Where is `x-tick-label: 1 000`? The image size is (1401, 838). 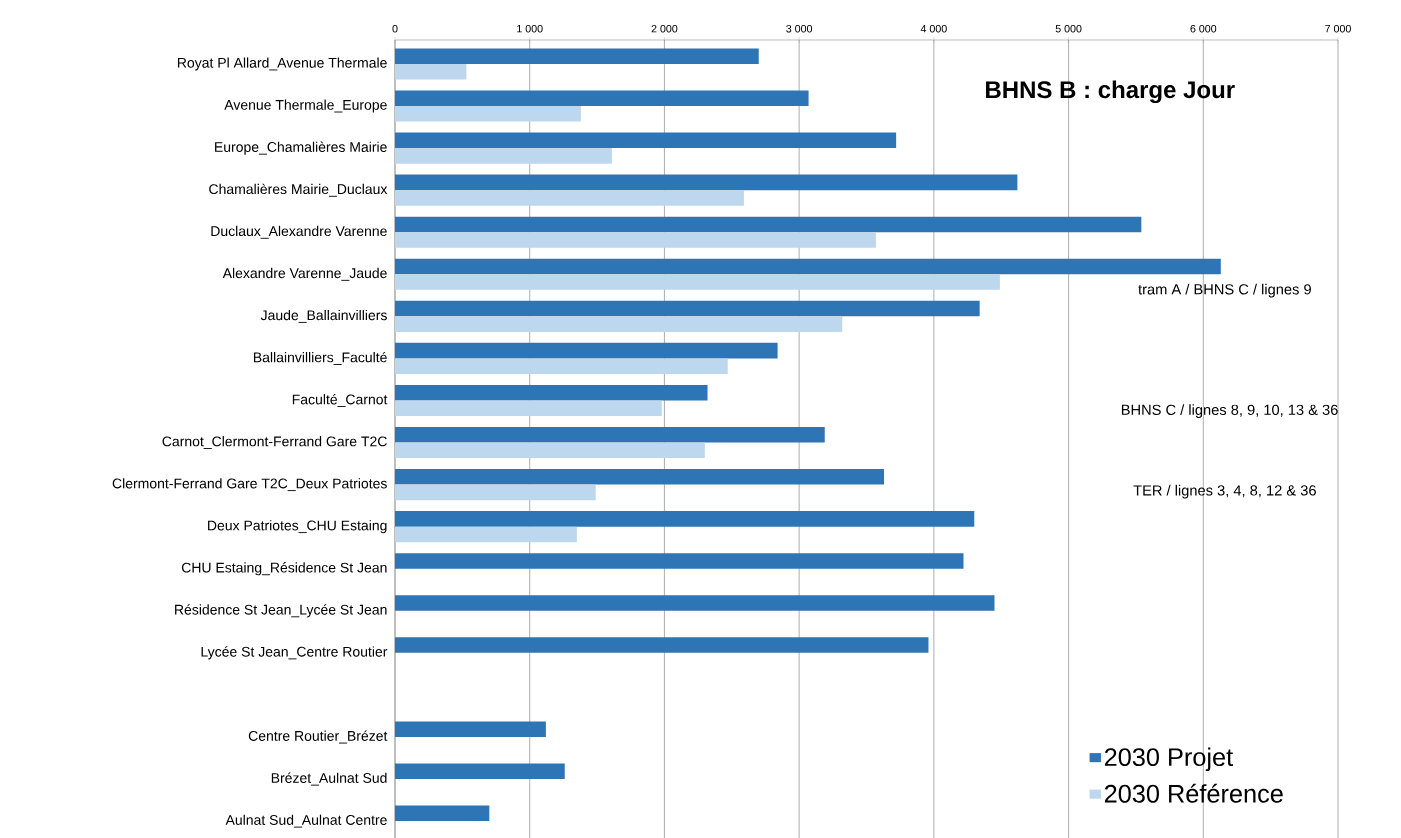
x-tick-label: 1 000 is located at coordinates (530, 28).